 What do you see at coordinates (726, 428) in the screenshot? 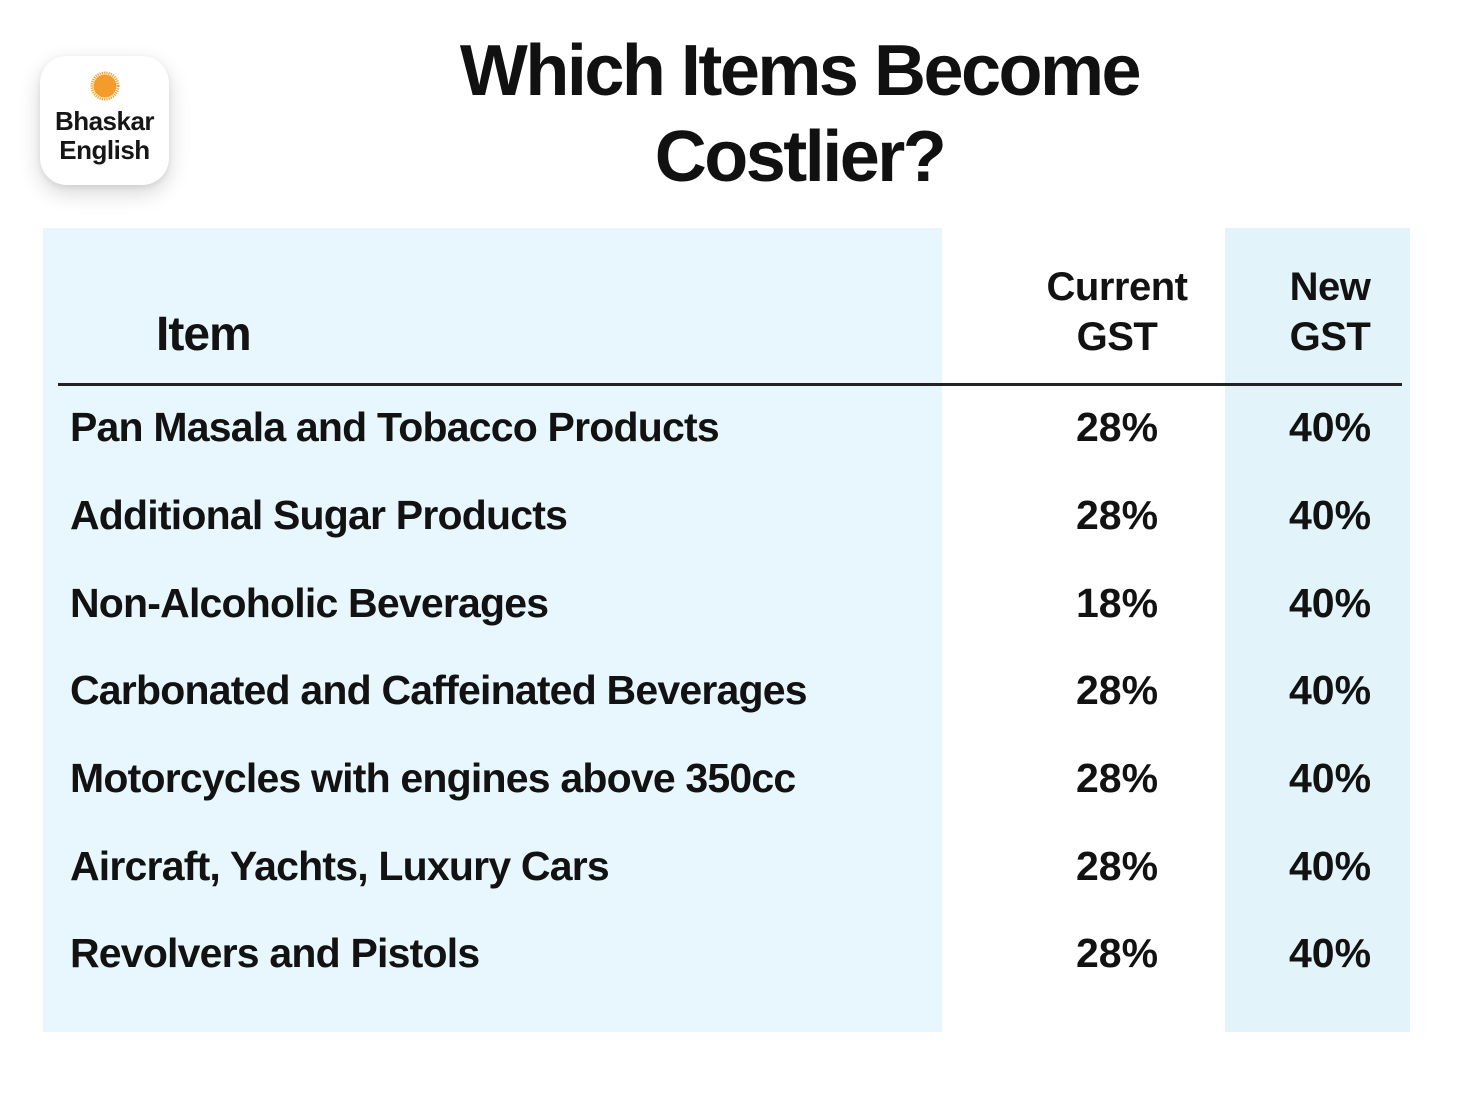
I see `table-row: Pan Masala and Tobacco Products 28% 40%` at bounding box center [726, 428].